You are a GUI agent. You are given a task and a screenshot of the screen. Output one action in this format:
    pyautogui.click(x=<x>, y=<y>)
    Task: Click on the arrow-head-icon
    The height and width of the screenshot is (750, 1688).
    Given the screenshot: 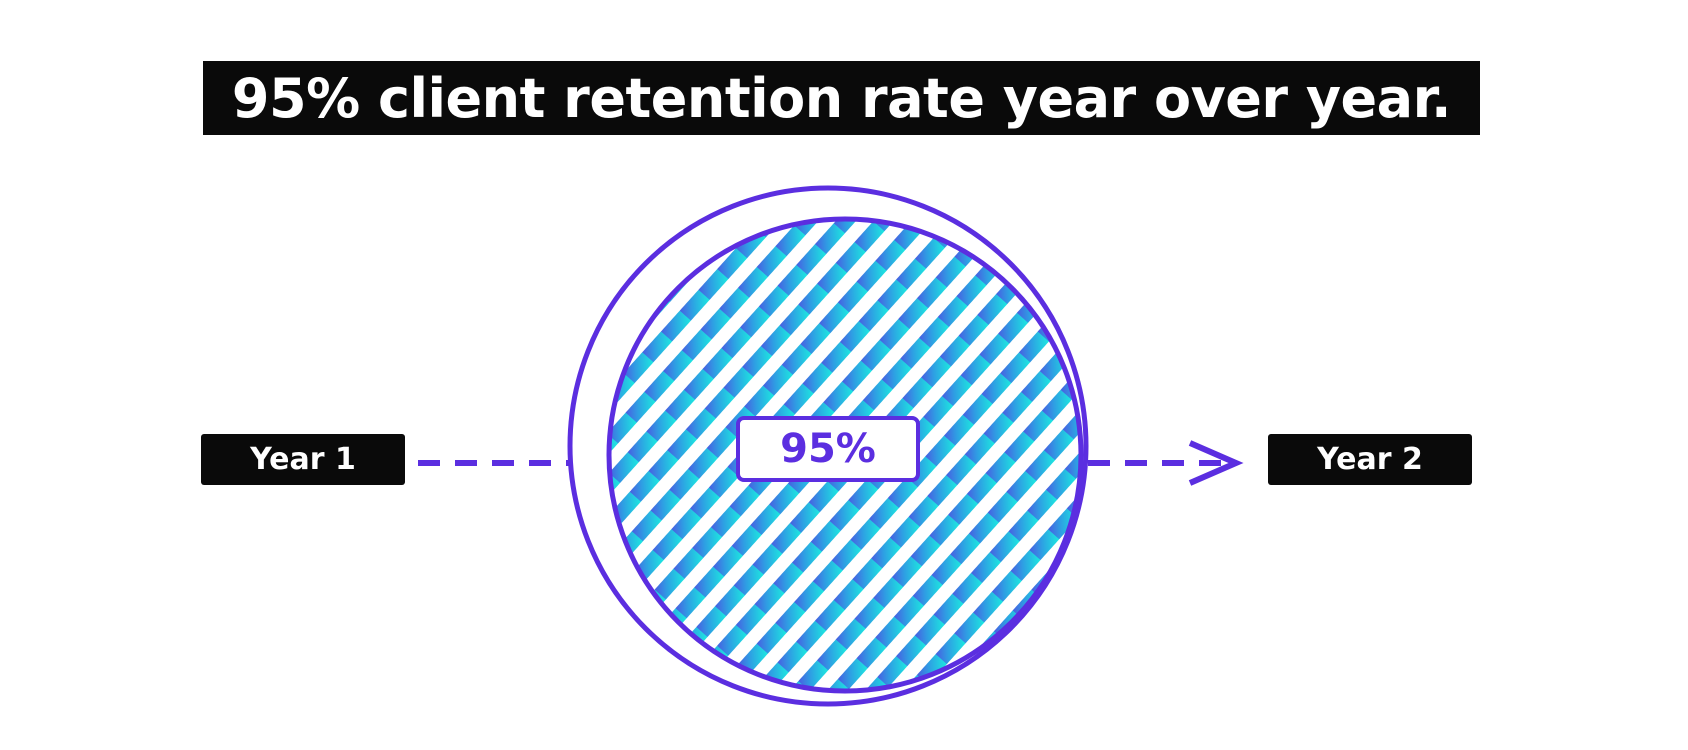 What is the action you would take?
    pyautogui.click(x=1216, y=463)
    